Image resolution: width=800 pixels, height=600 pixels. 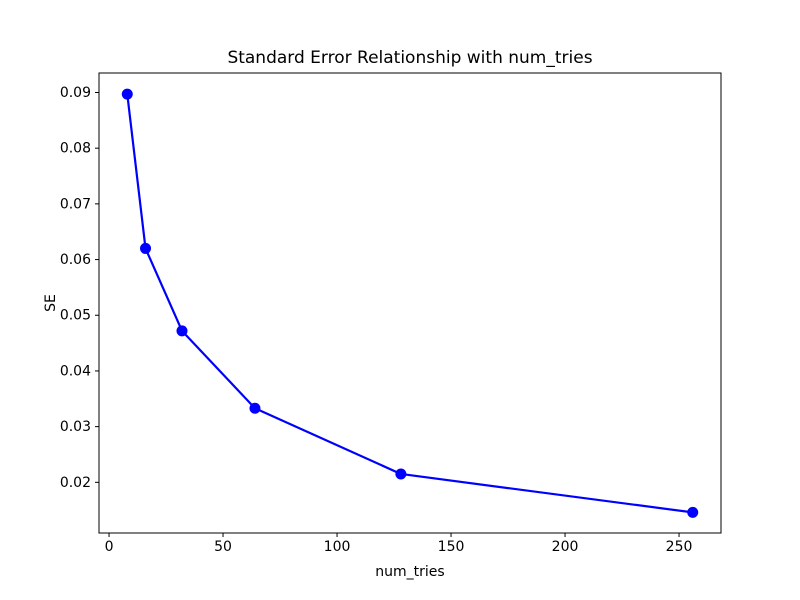 What do you see at coordinates (75, 93) in the screenshot?
I see `y-tick-label: 0.09` at bounding box center [75, 93].